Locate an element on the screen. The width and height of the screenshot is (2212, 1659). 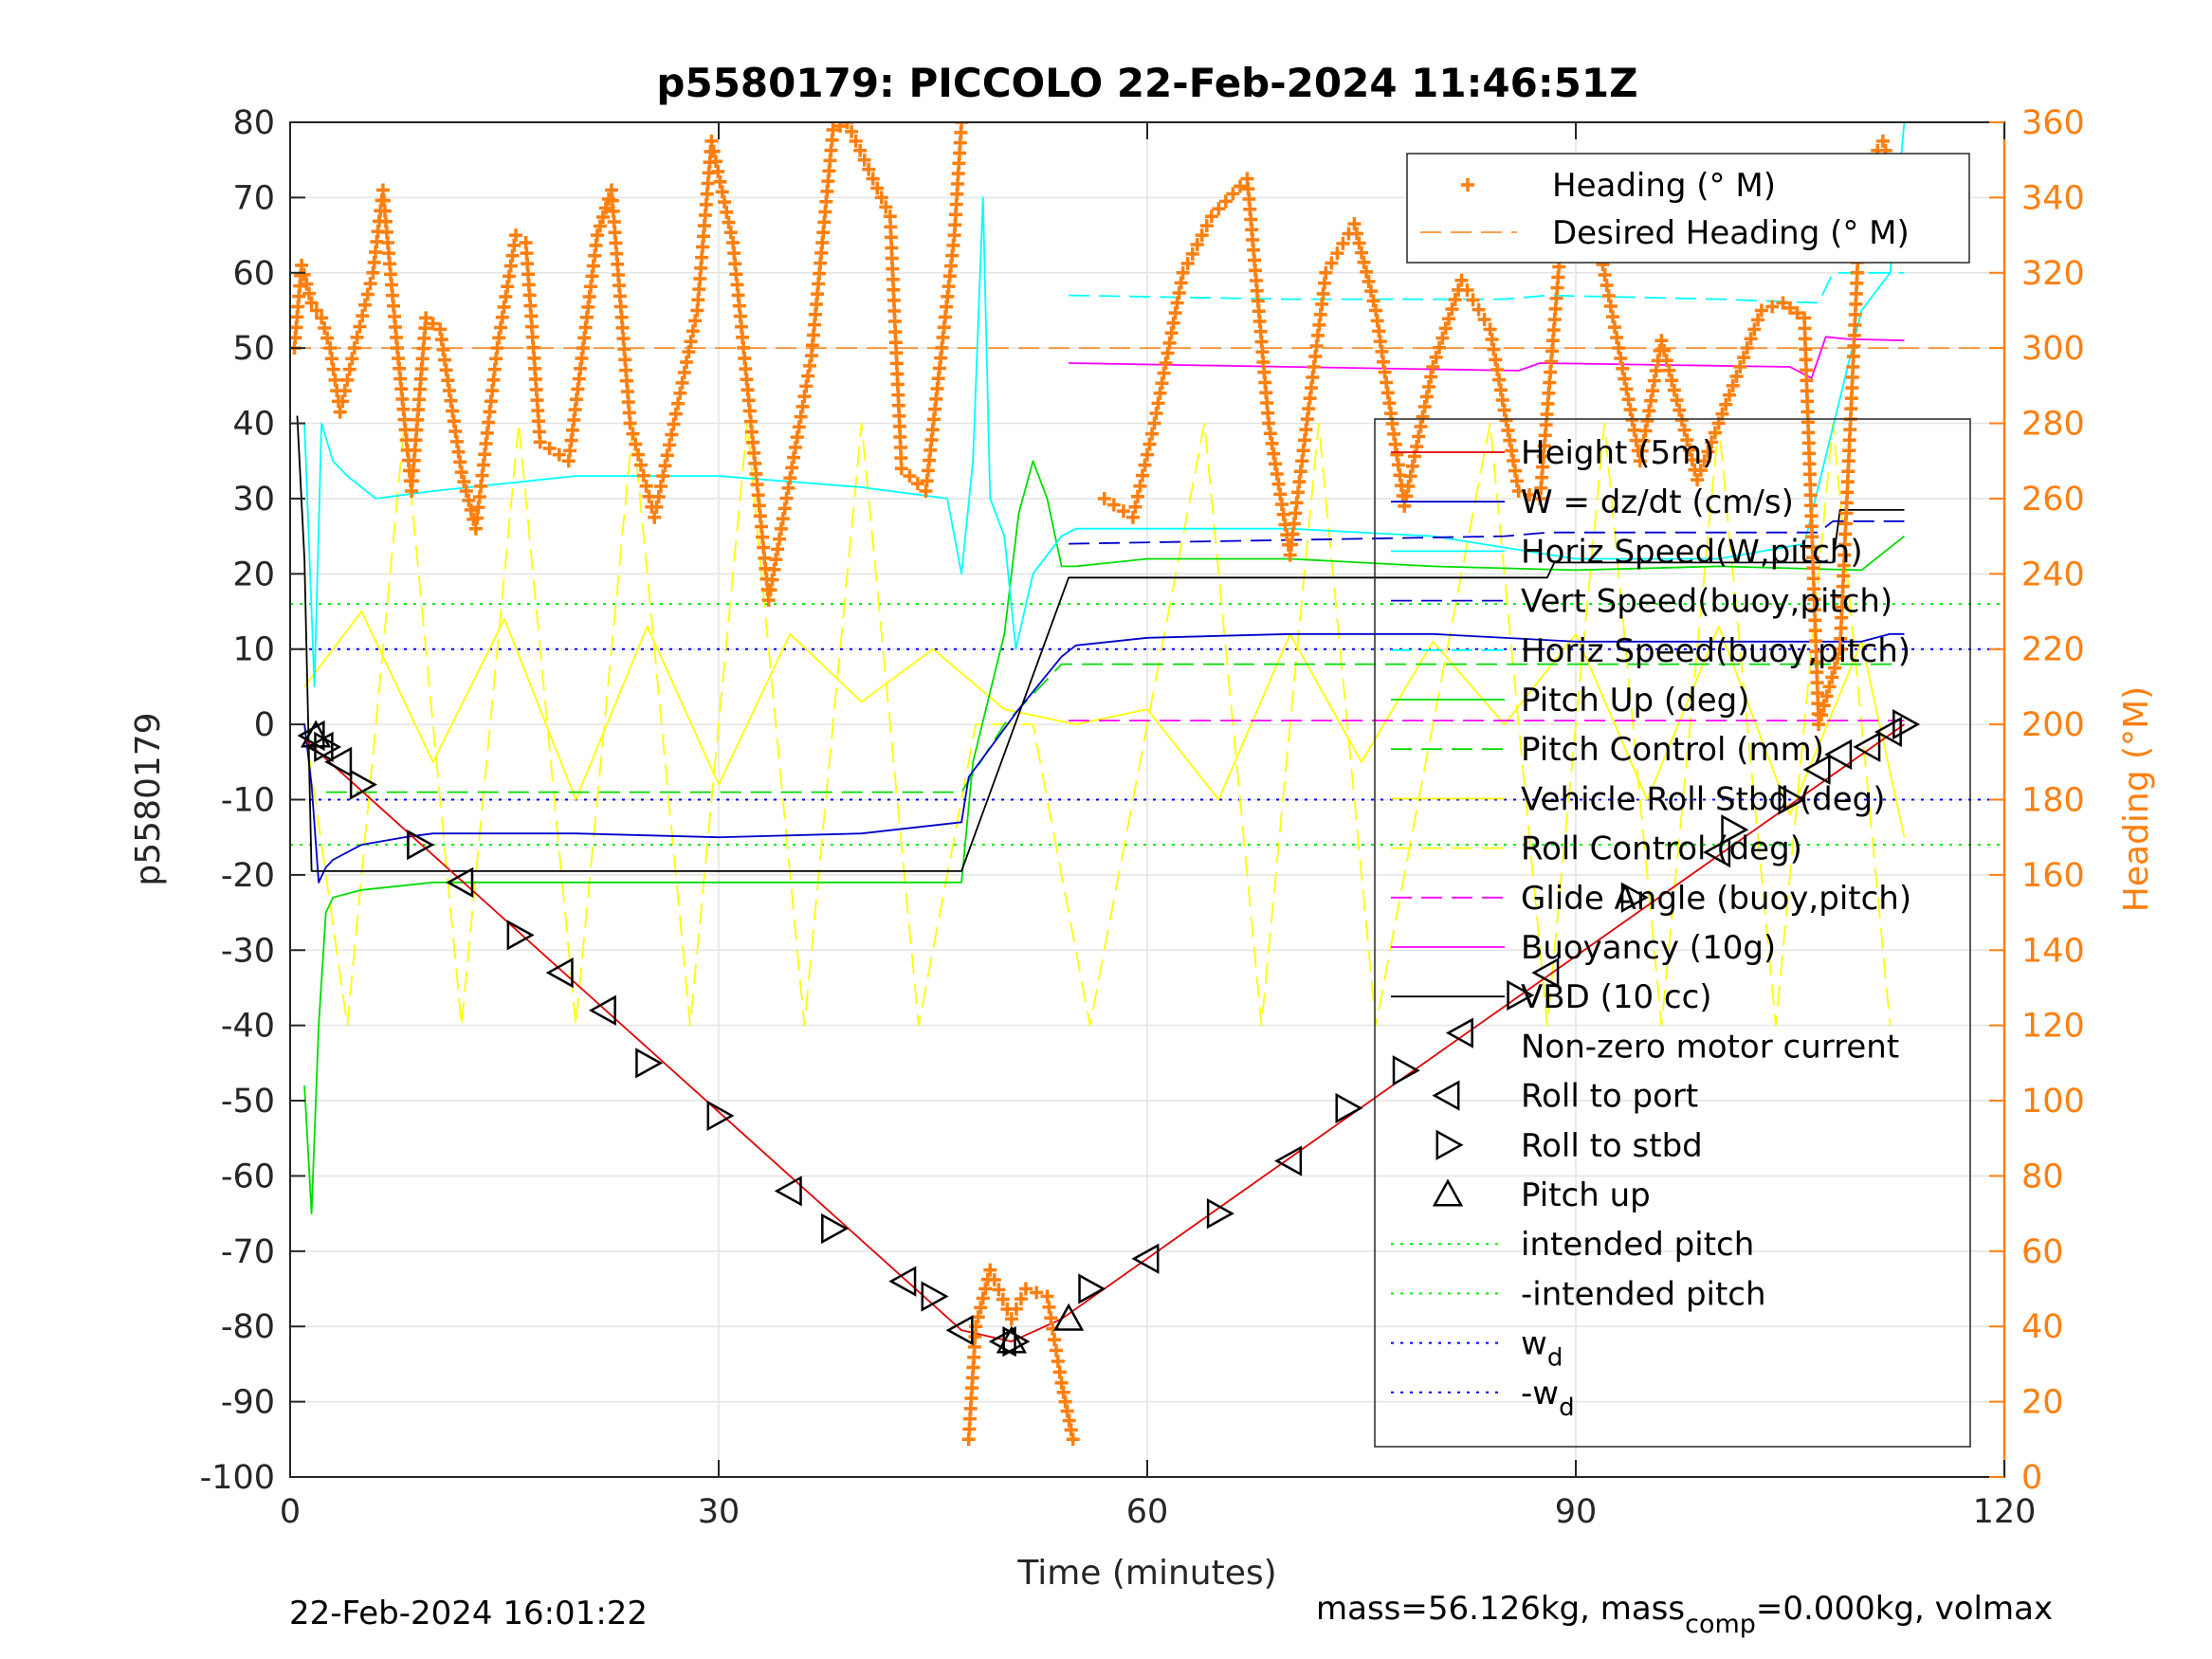
series-buoyancy-10g is located at coordinates (1487, 357).